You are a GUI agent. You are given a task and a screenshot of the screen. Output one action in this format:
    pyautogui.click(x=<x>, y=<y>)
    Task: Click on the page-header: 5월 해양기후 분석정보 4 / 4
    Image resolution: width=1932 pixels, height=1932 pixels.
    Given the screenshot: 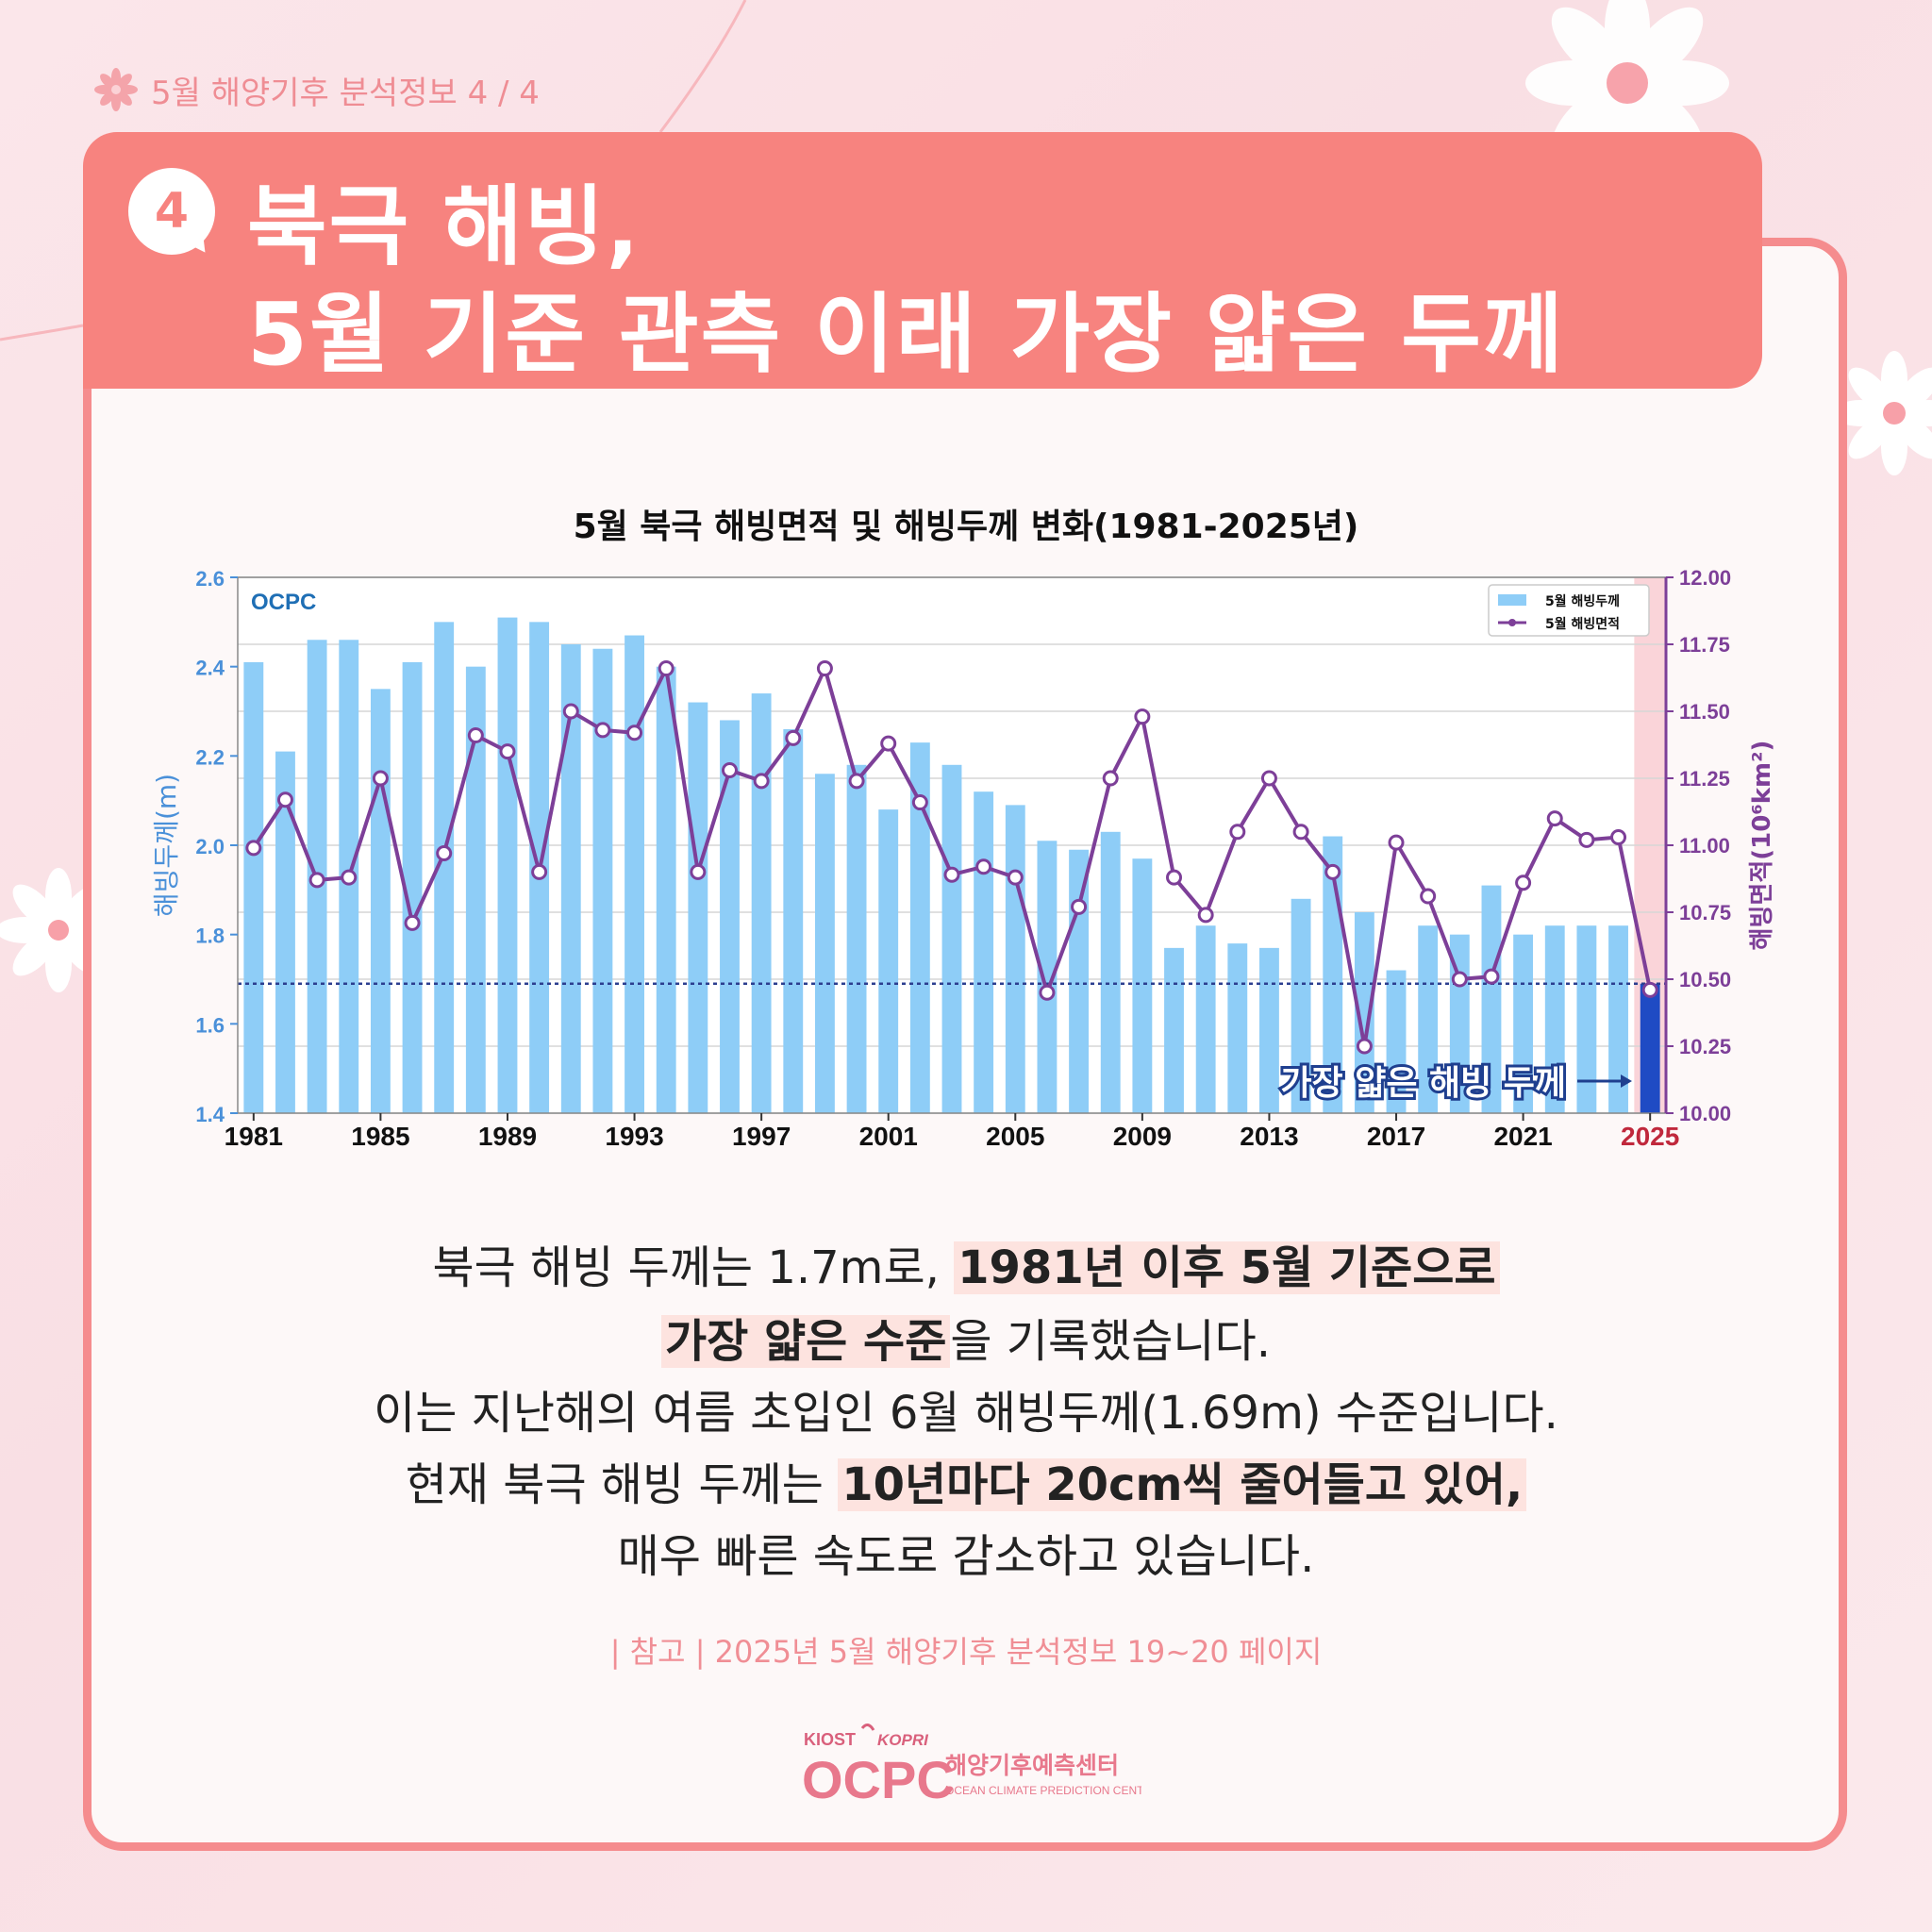 What is the action you would take?
    pyautogui.click(x=317, y=90)
    